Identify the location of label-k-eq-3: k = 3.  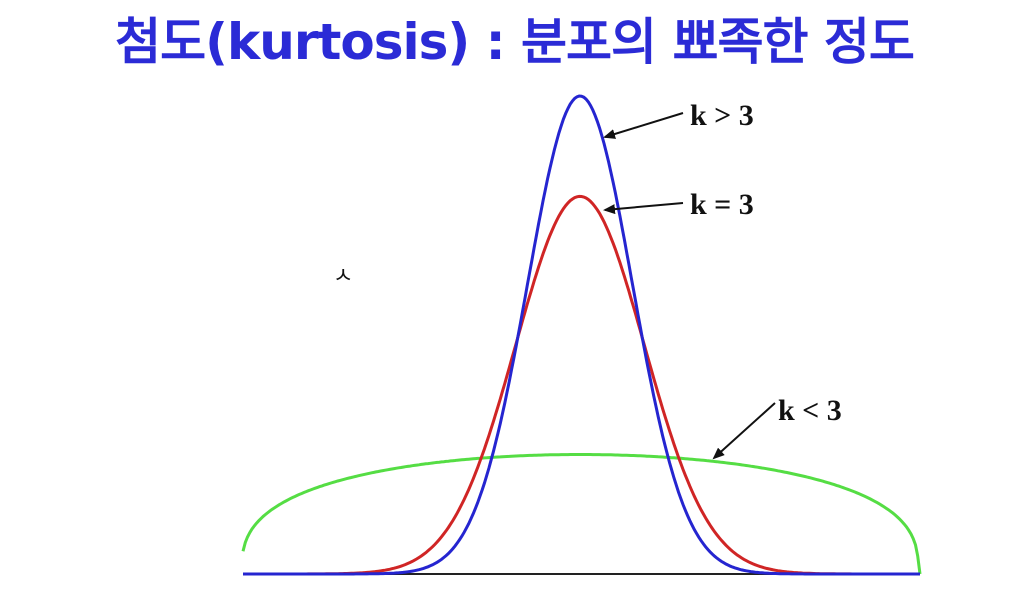
(722, 204).